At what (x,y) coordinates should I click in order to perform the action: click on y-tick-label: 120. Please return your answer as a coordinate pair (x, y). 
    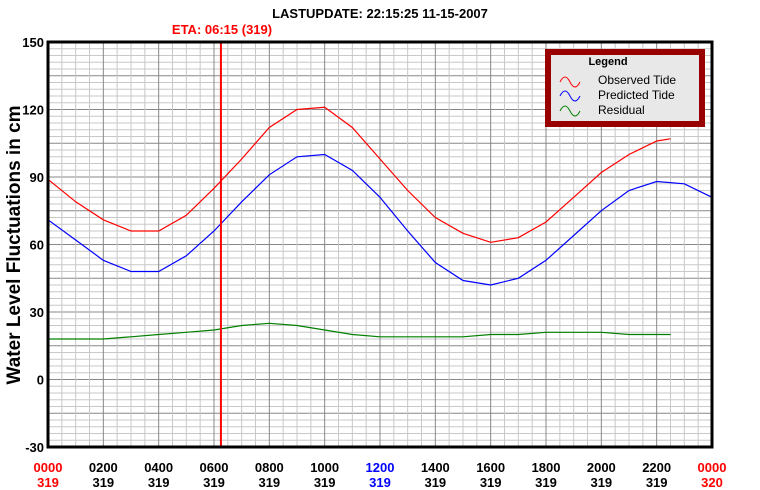
    Looking at the image, I should click on (33, 110).